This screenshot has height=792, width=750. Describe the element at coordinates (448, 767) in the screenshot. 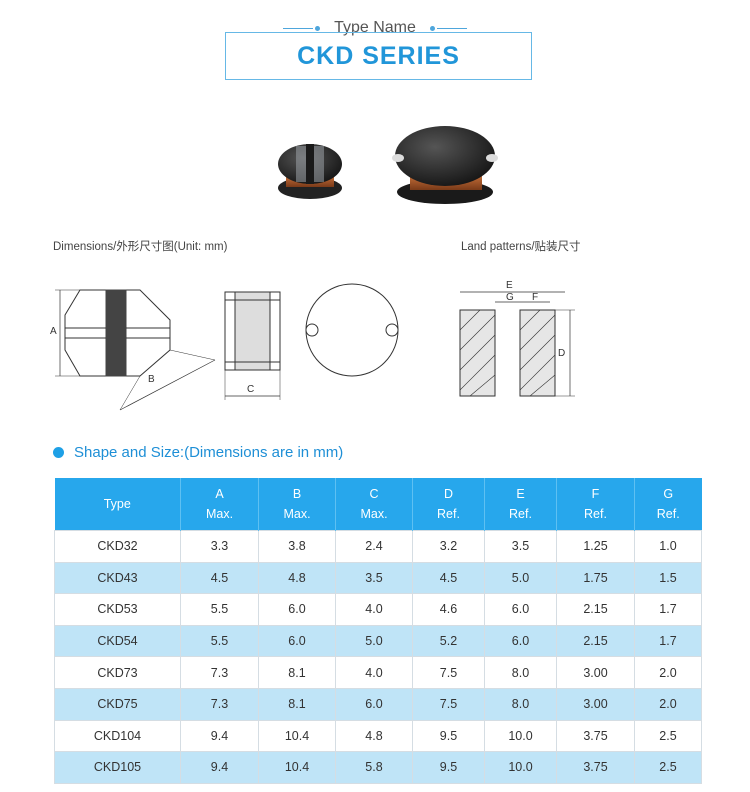

I see `value-cell: 9.5` at that location.